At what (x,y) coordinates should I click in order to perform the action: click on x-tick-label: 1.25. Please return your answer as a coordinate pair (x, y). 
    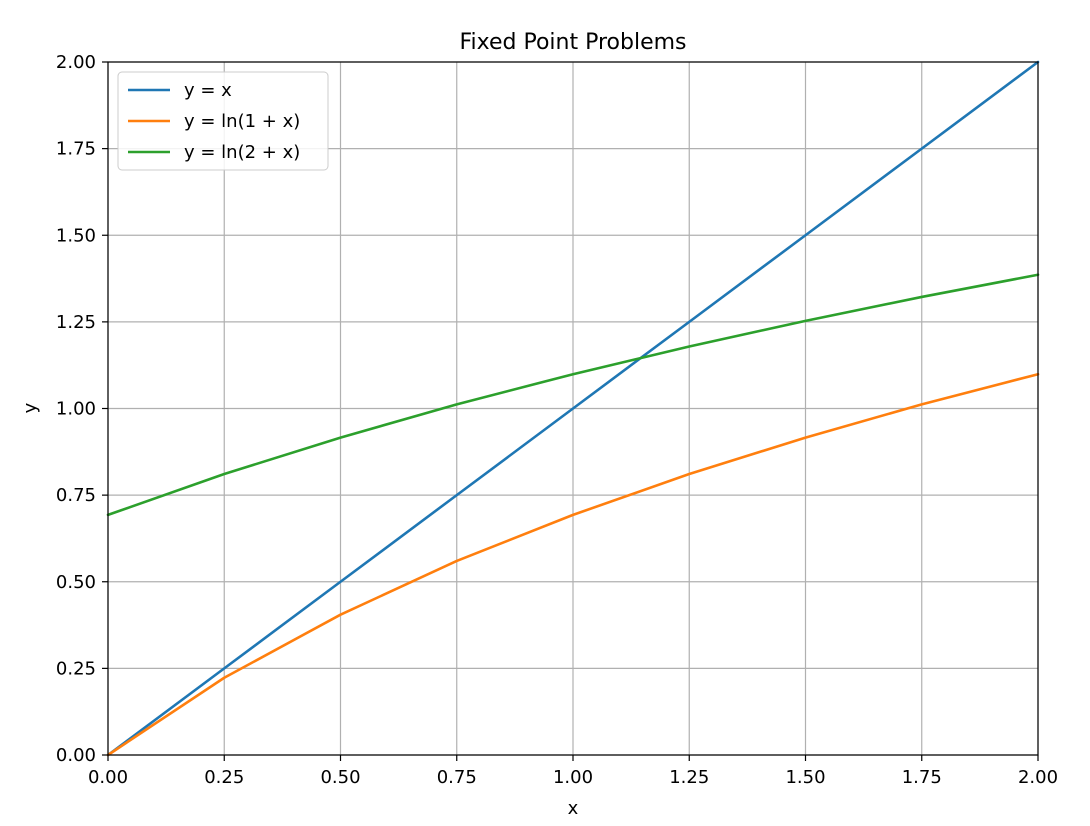
    Looking at the image, I should click on (689, 777).